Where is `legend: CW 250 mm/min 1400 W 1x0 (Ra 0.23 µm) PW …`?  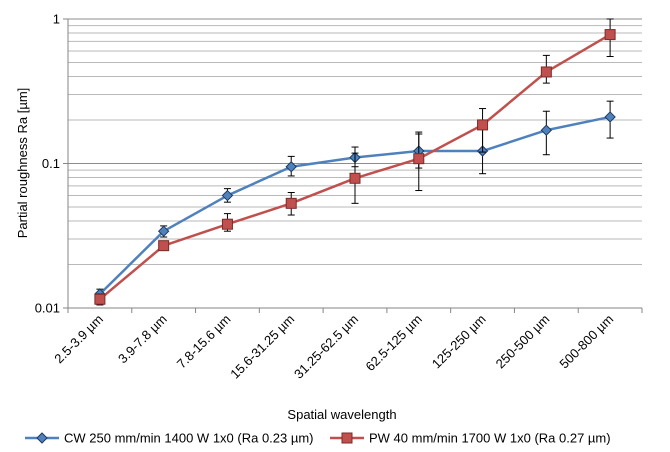
legend: CW 250 mm/min 1400 W 1x0 (Ra 0.23 µm) PW … is located at coordinates (318, 438).